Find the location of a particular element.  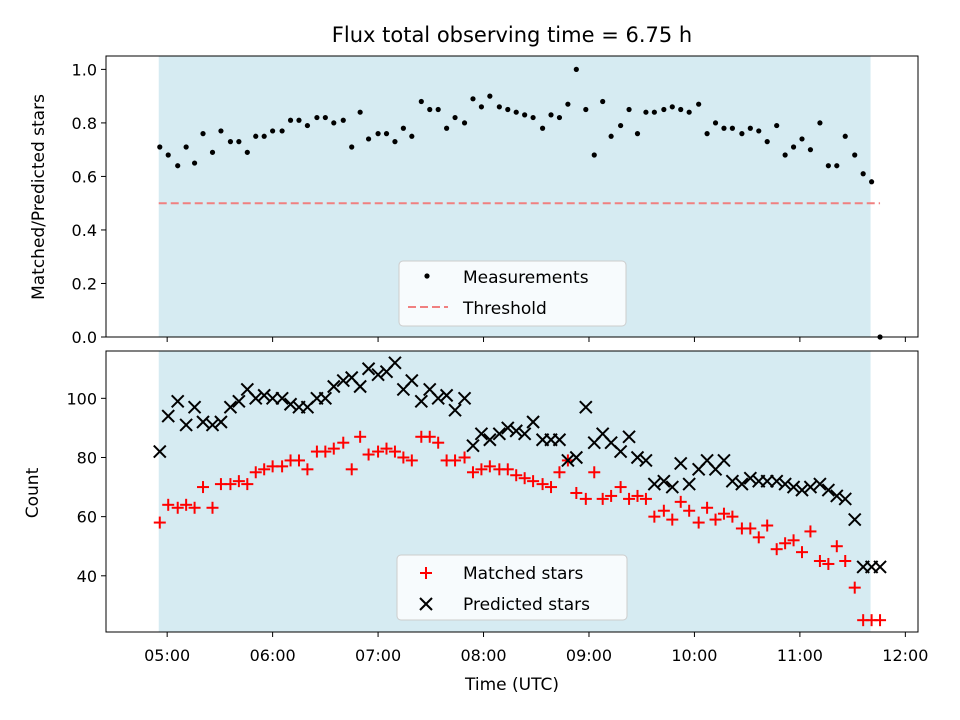

xtick-label: 08:00 is located at coordinates (483, 655).